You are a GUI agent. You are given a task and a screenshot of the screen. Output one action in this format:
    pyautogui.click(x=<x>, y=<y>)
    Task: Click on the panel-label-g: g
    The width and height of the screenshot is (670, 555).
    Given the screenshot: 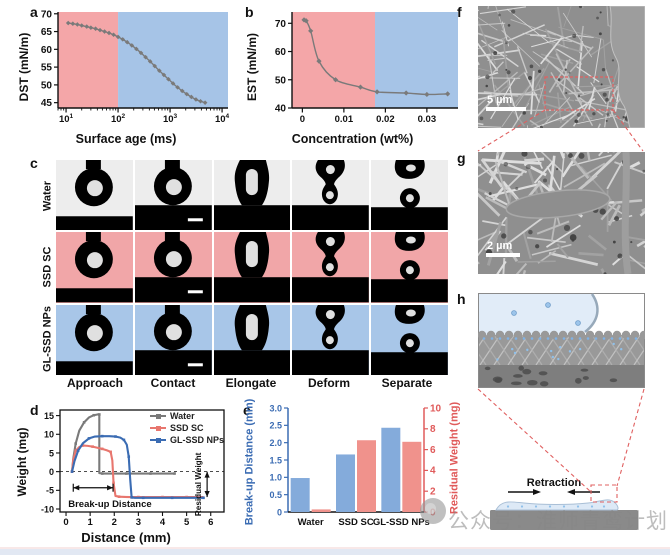 What is the action you would take?
    pyautogui.click(x=461, y=158)
    